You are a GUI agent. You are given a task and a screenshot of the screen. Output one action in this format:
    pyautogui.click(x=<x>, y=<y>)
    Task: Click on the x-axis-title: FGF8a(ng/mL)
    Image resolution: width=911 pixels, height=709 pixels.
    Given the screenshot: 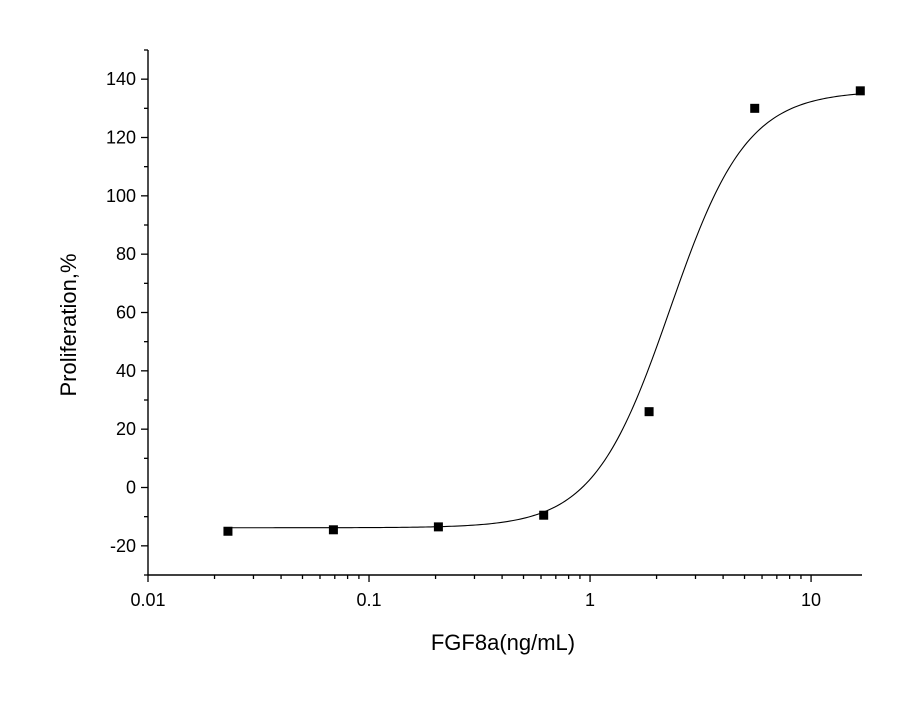 What is the action you would take?
    pyautogui.click(x=503, y=642)
    